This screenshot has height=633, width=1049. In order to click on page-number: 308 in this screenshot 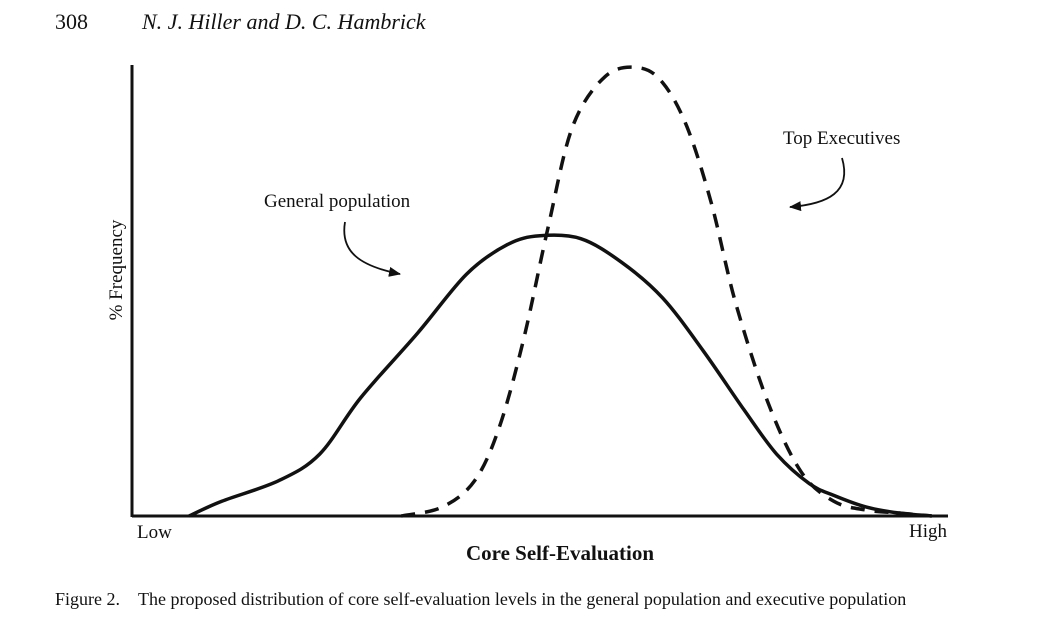, I will do `click(71, 21)`.